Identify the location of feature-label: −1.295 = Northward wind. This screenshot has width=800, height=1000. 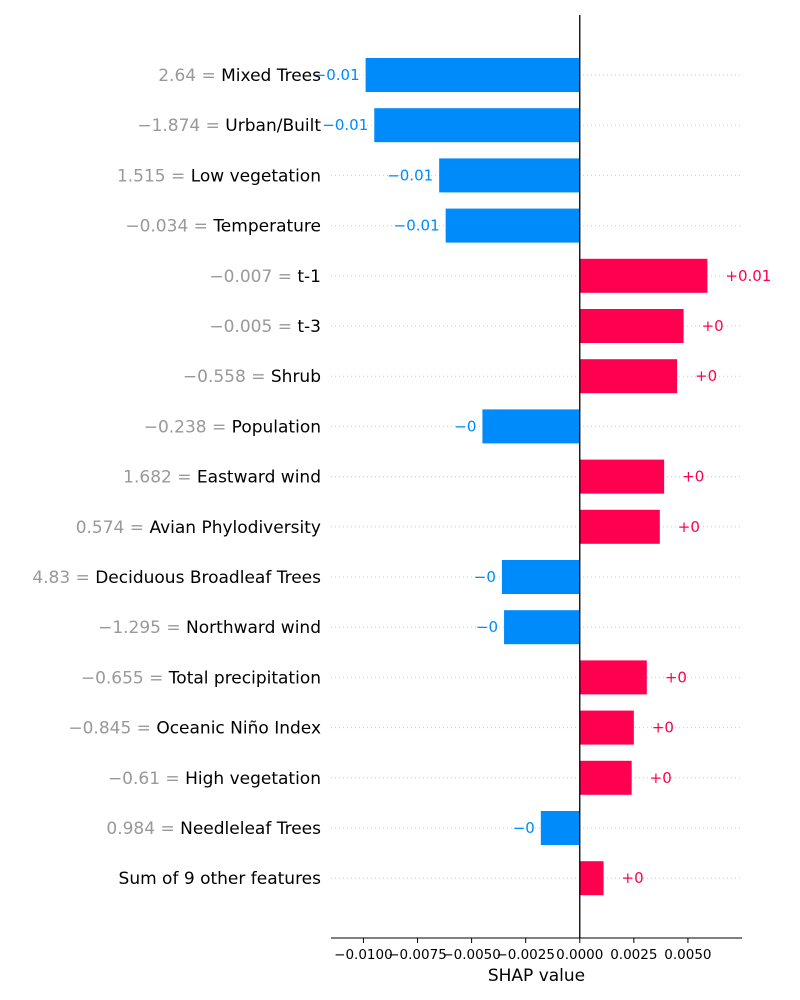
(209, 628).